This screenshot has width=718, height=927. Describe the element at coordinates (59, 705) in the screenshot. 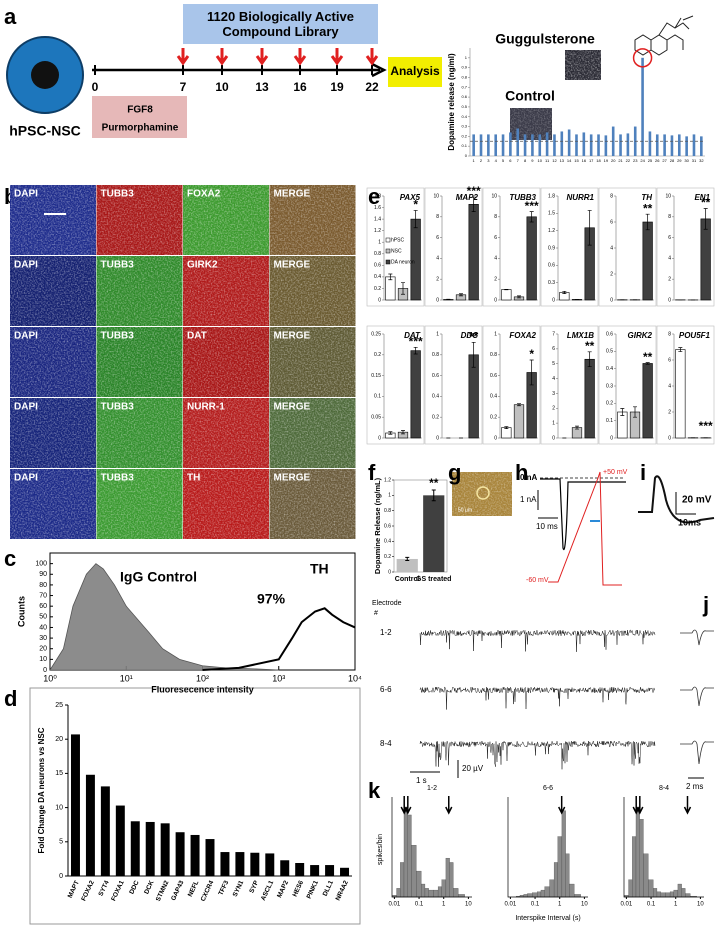

I see `y-tick-label: 25` at that location.